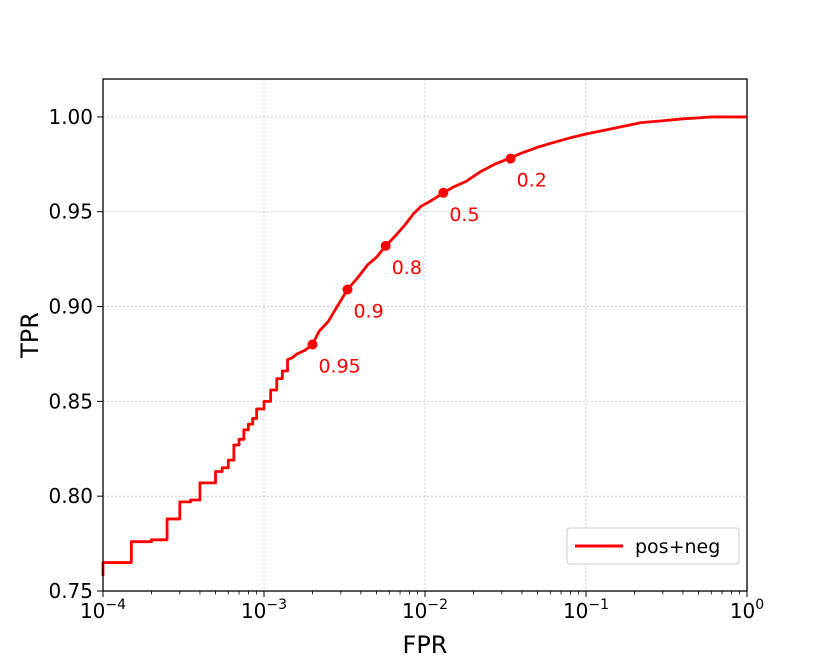  Describe the element at coordinates (677, 547) in the screenshot. I see `legend-label-pos-neg: pos+neg` at that location.